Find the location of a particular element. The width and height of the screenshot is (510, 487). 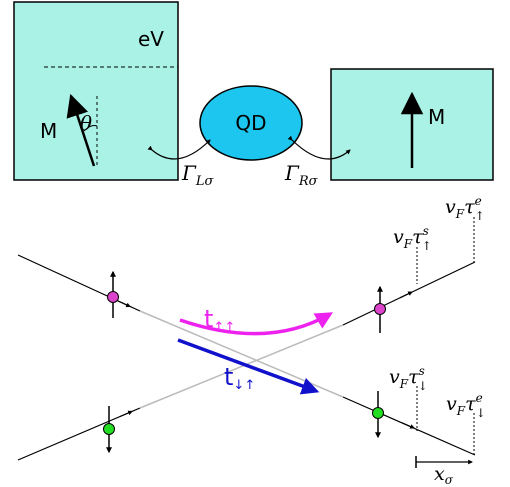

spin-down-incoming is located at coordinates (109, 430).